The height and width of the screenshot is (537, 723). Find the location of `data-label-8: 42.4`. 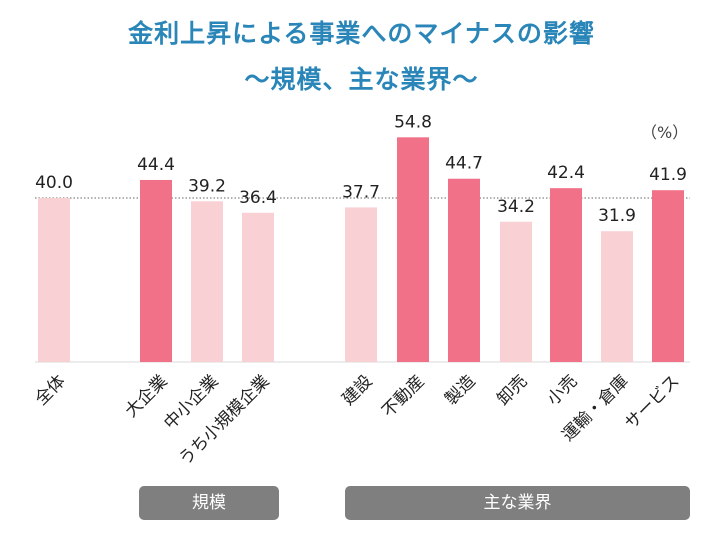

data-label-8: 42.4 is located at coordinates (566, 173).